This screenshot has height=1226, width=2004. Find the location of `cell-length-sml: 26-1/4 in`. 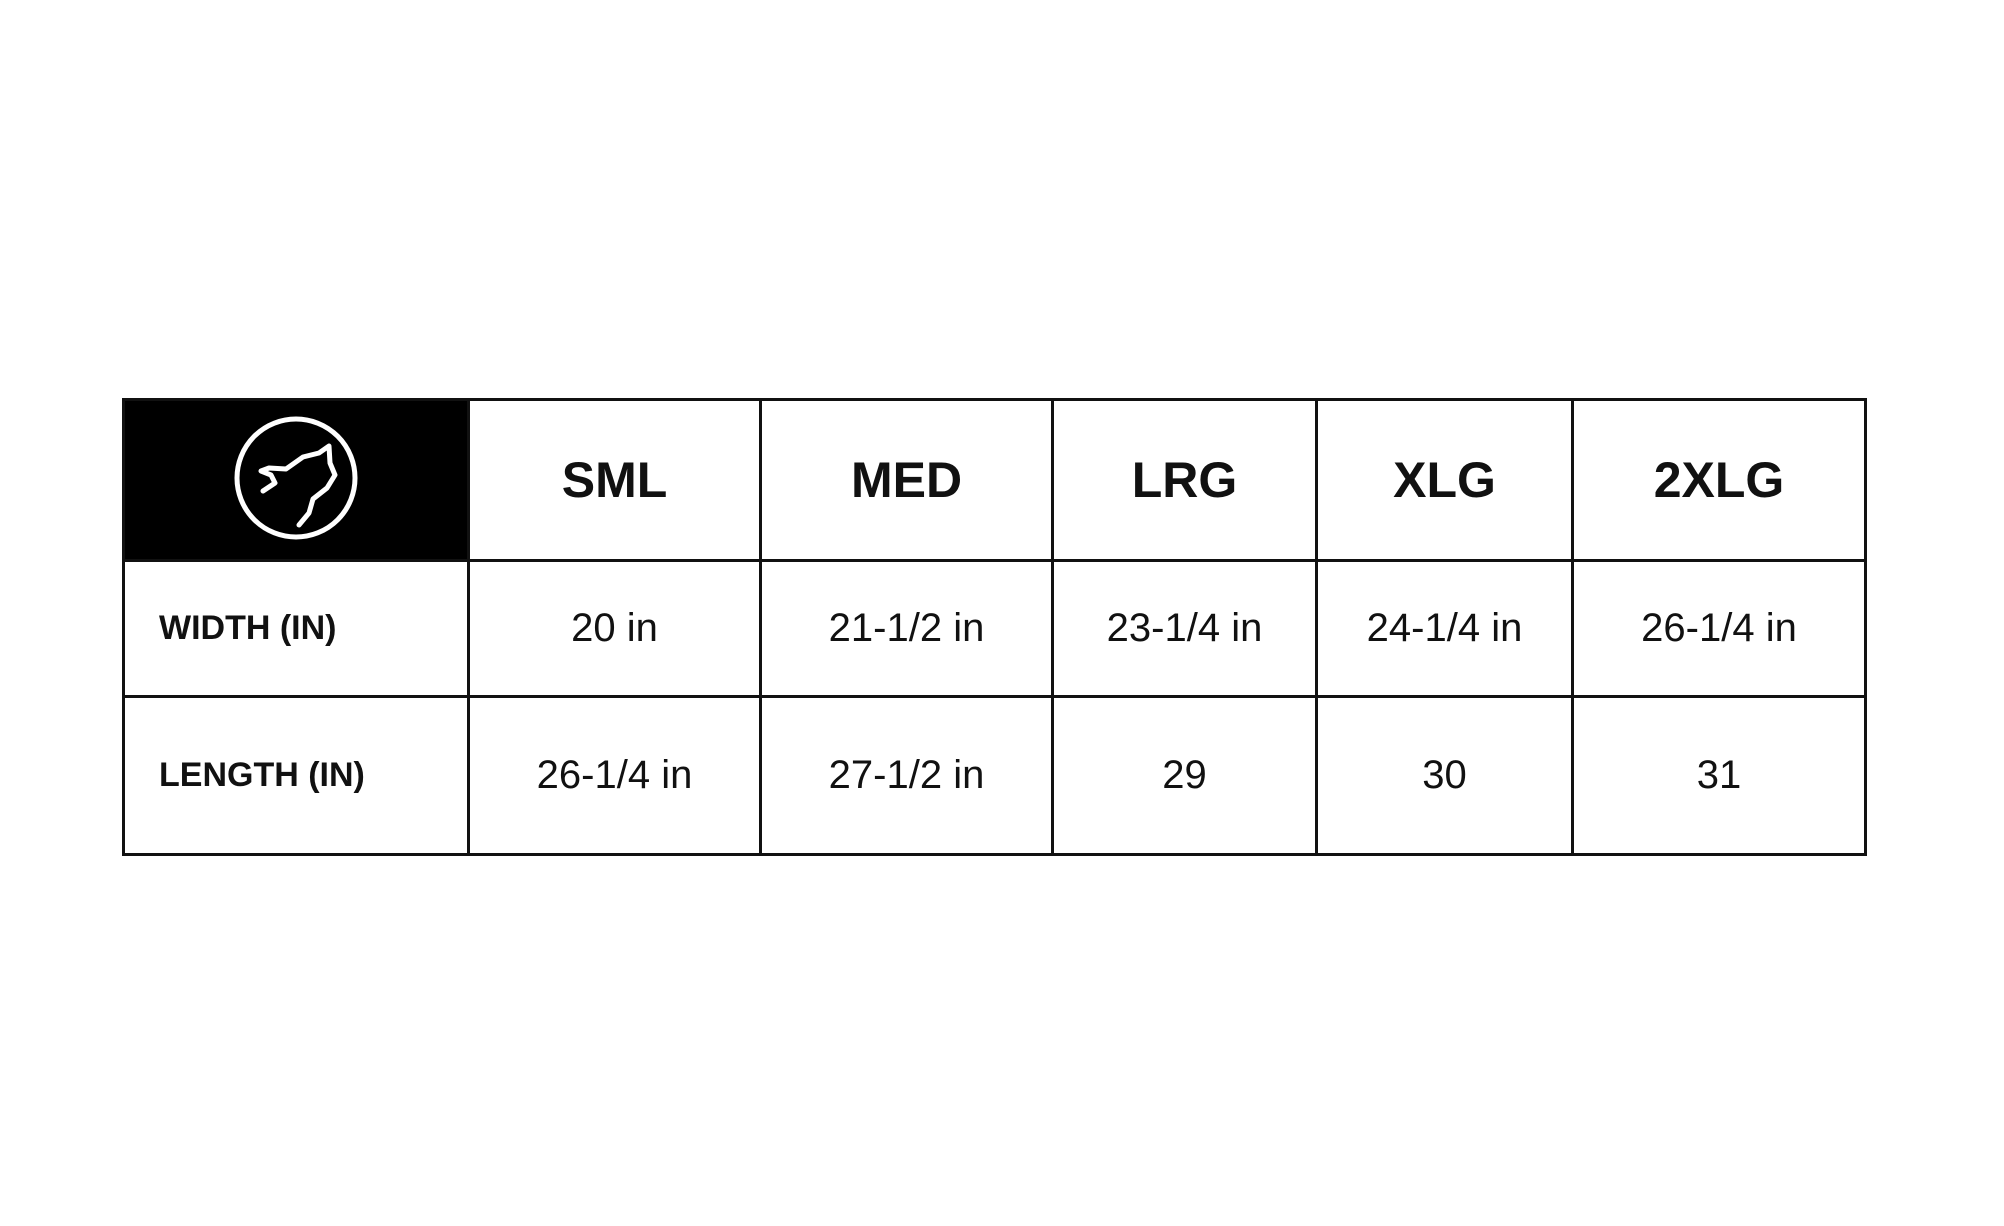

cell-length-sml: 26-1/4 in is located at coordinates (614, 775).